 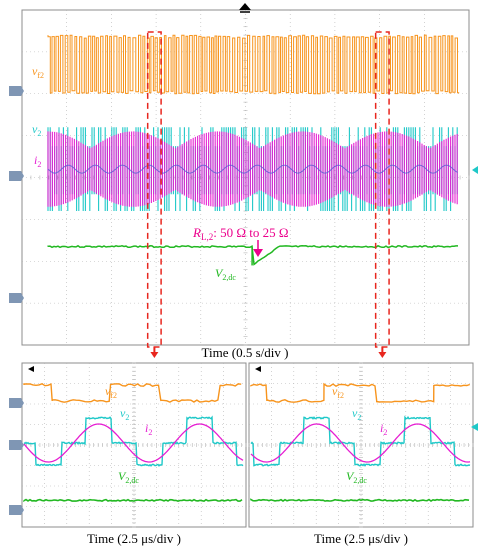 What do you see at coordinates (245, 6) in the screenshot?
I see `trigger-marker-icon` at bounding box center [245, 6].